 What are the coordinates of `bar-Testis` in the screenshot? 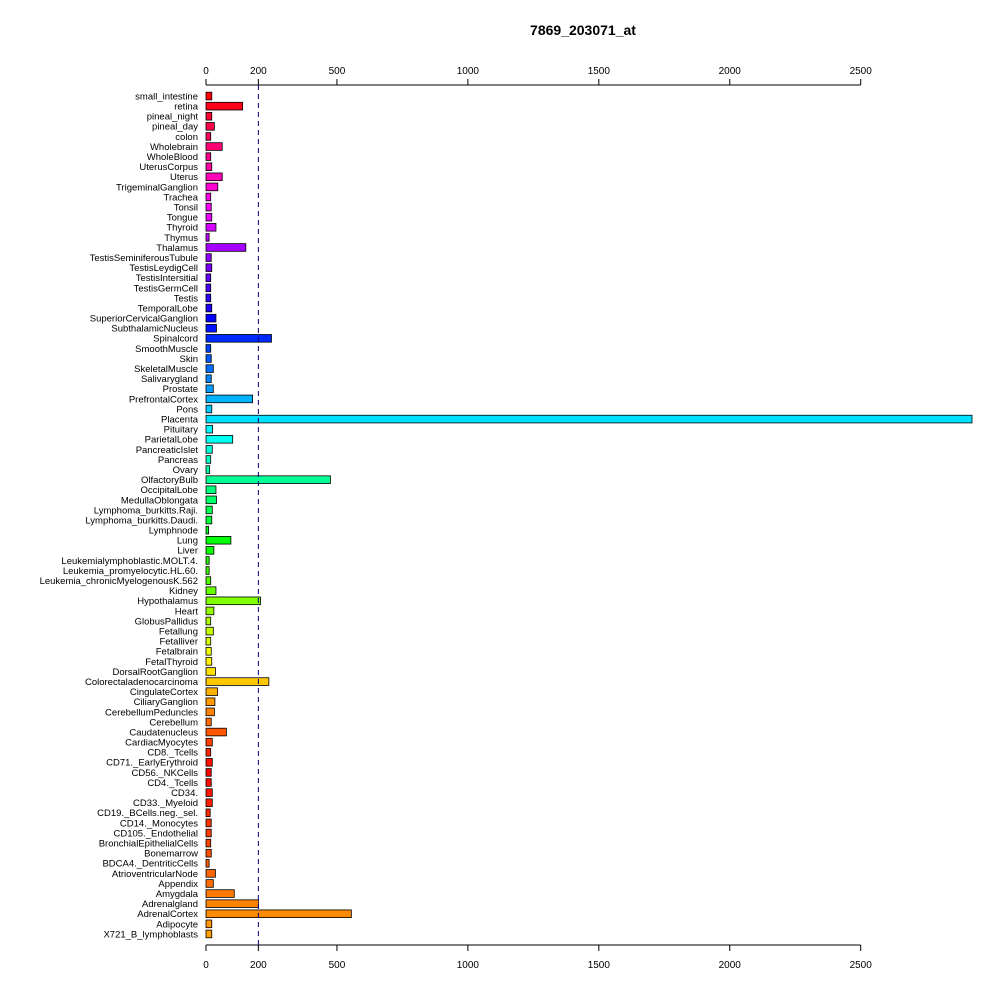 It's located at (208, 298).